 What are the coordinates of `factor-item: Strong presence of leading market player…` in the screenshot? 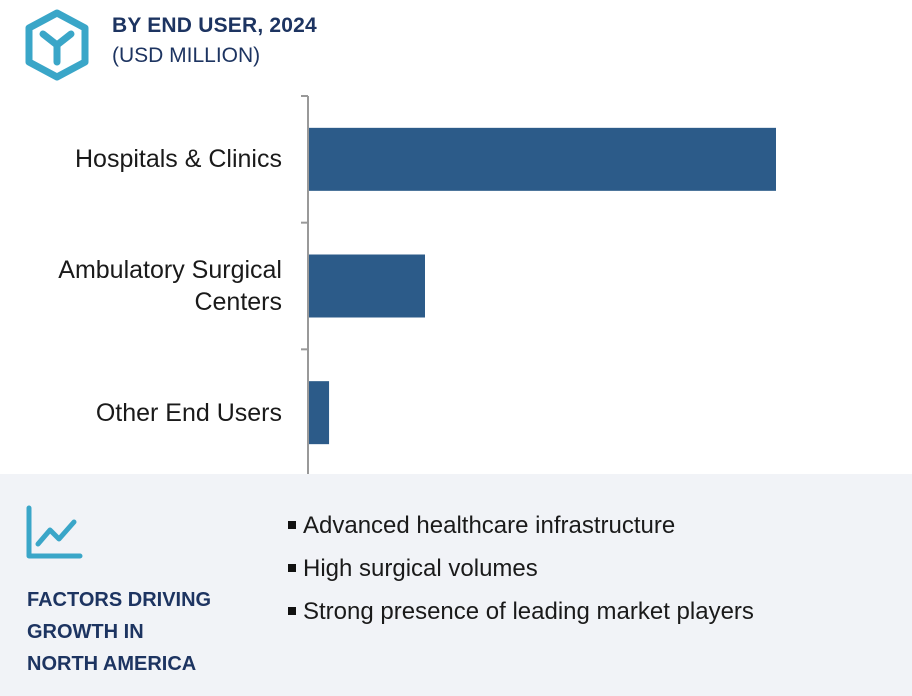 It's located at (521, 611).